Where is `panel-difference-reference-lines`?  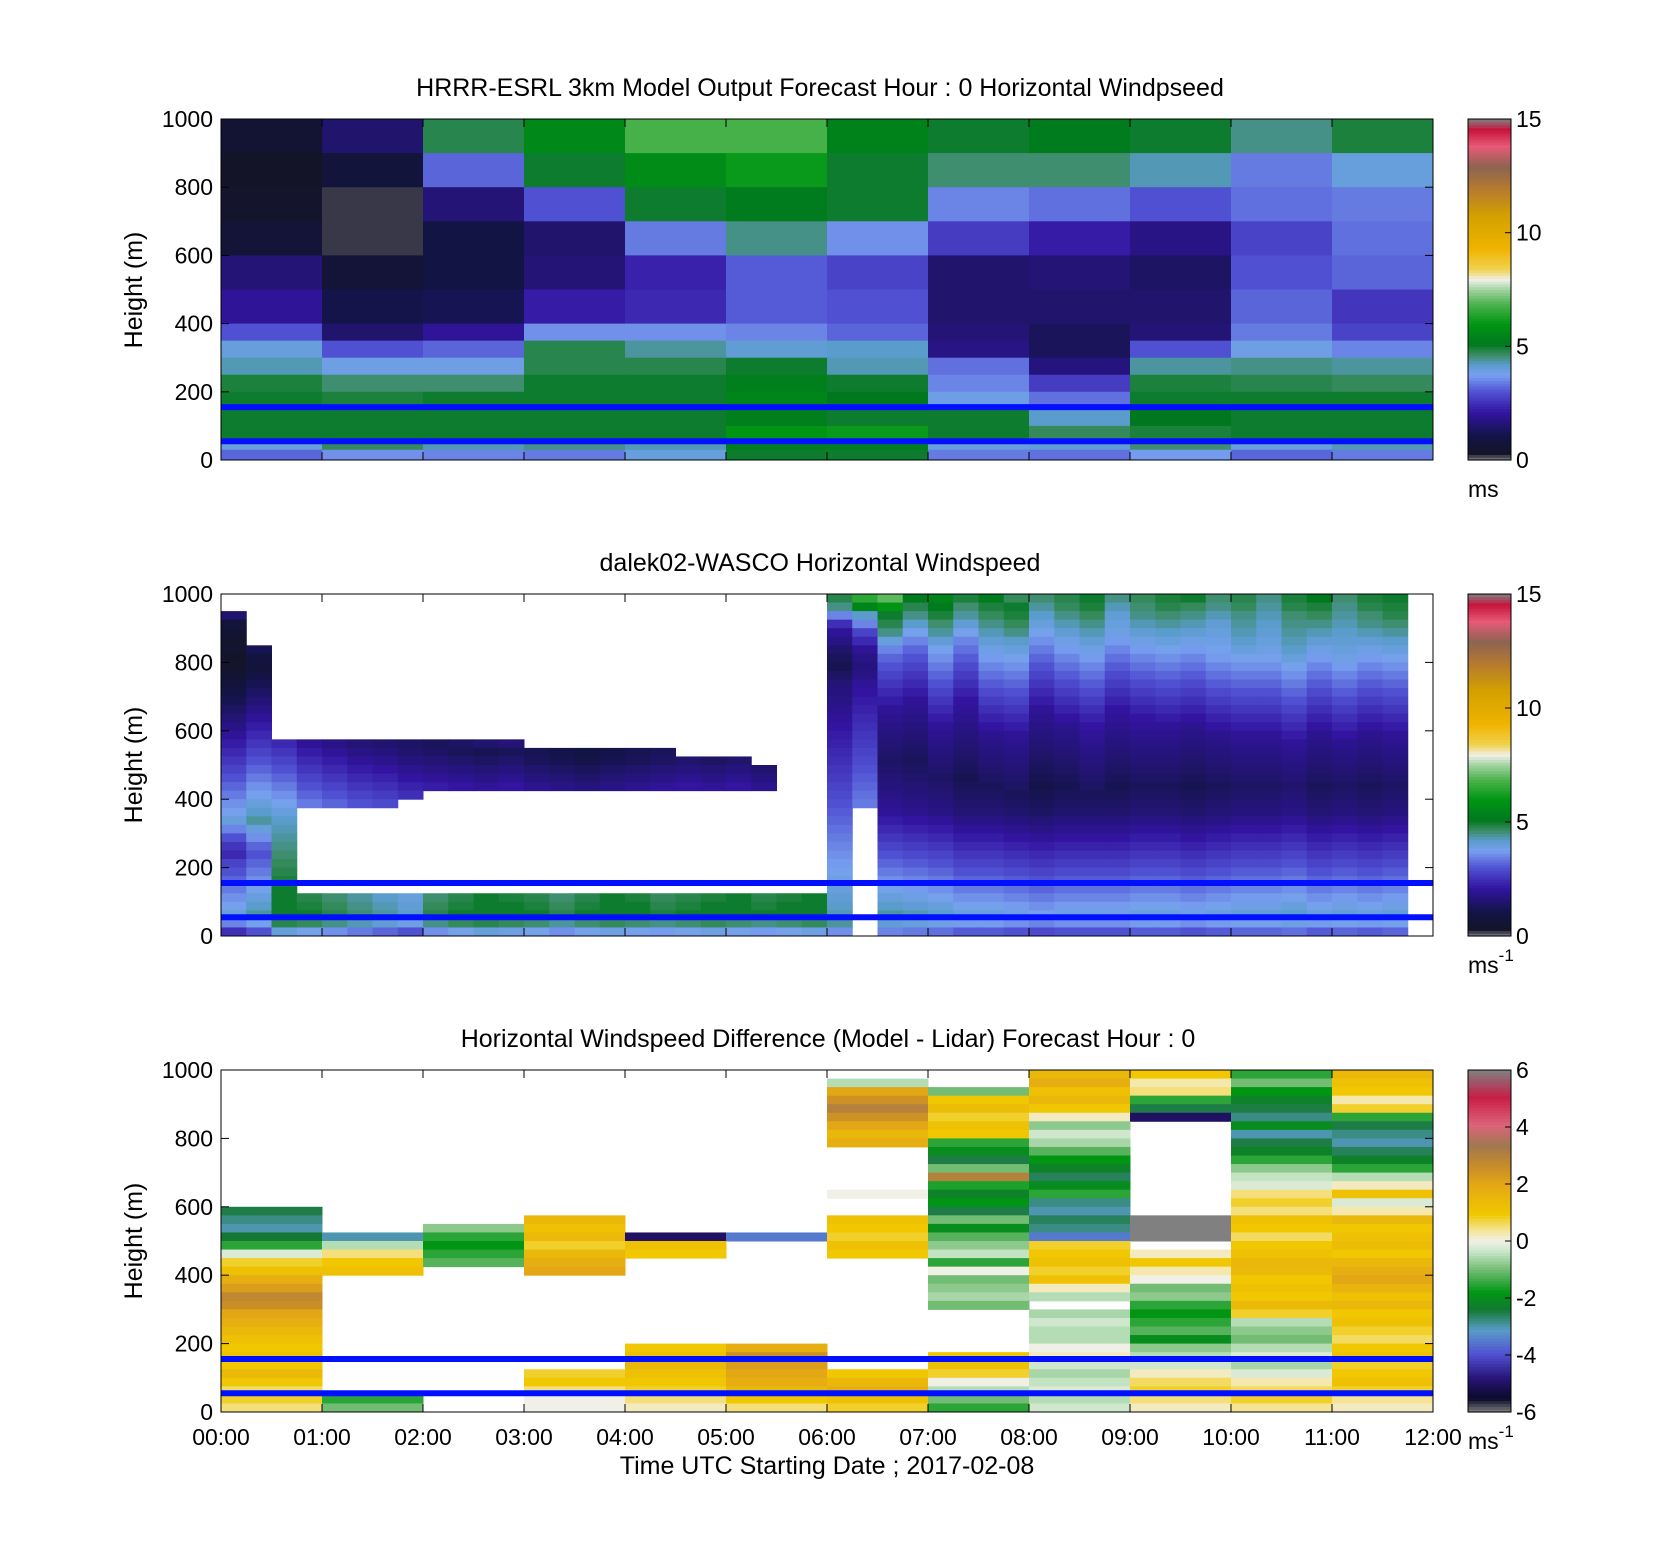
panel-difference-reference-lines is located at coordinates (827, 1376).